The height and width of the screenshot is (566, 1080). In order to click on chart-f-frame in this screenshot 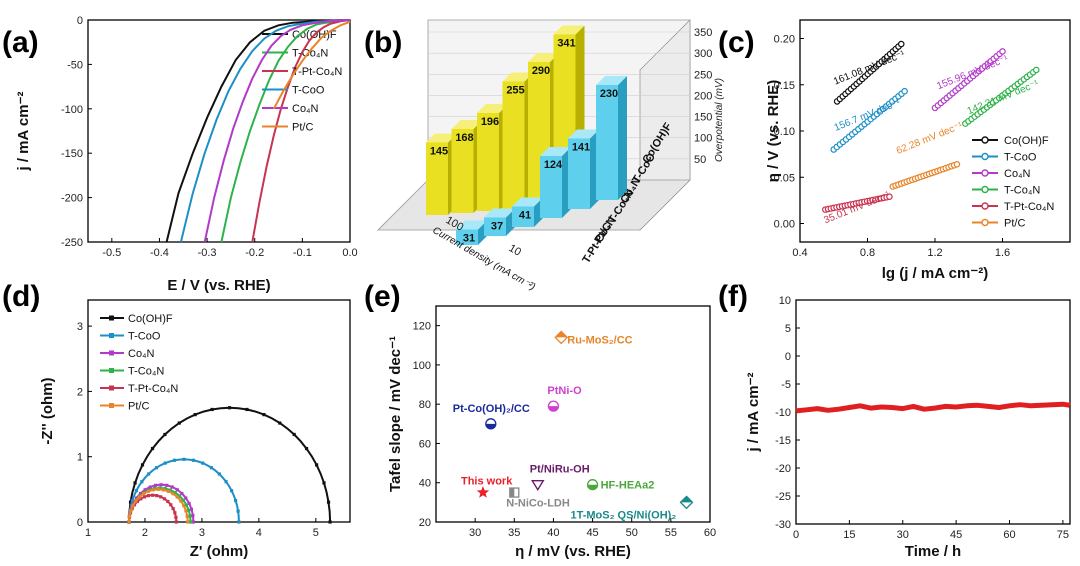, I will do `click(933, 412)`.